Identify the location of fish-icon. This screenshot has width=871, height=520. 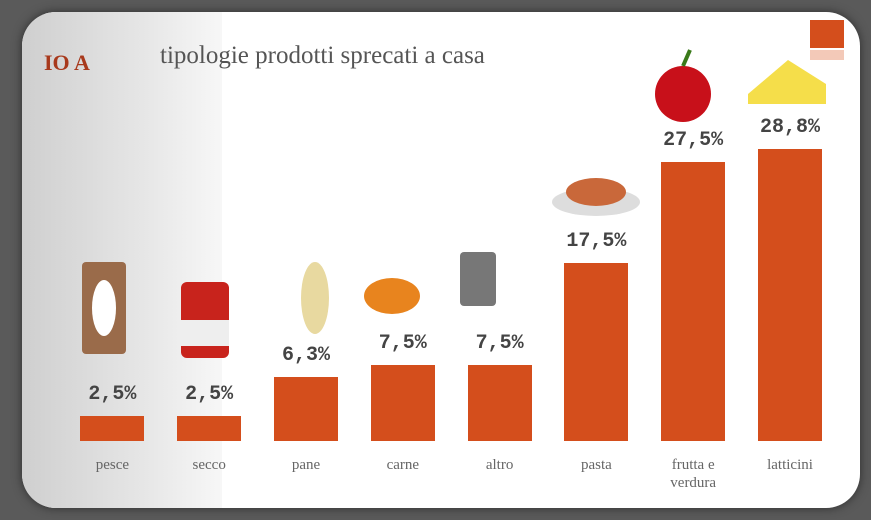
(104, 308).